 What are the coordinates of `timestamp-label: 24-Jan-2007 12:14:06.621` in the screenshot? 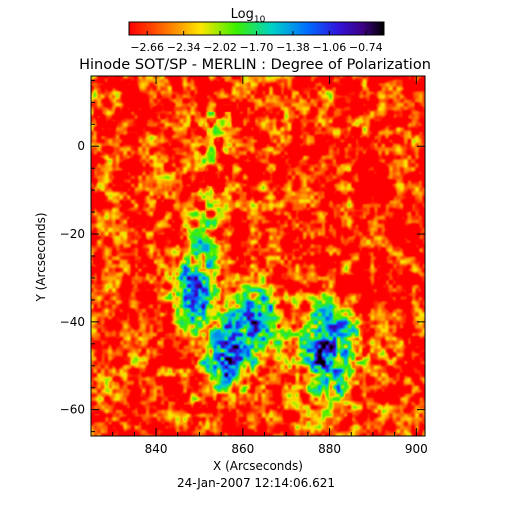 It's located at (256, 483).